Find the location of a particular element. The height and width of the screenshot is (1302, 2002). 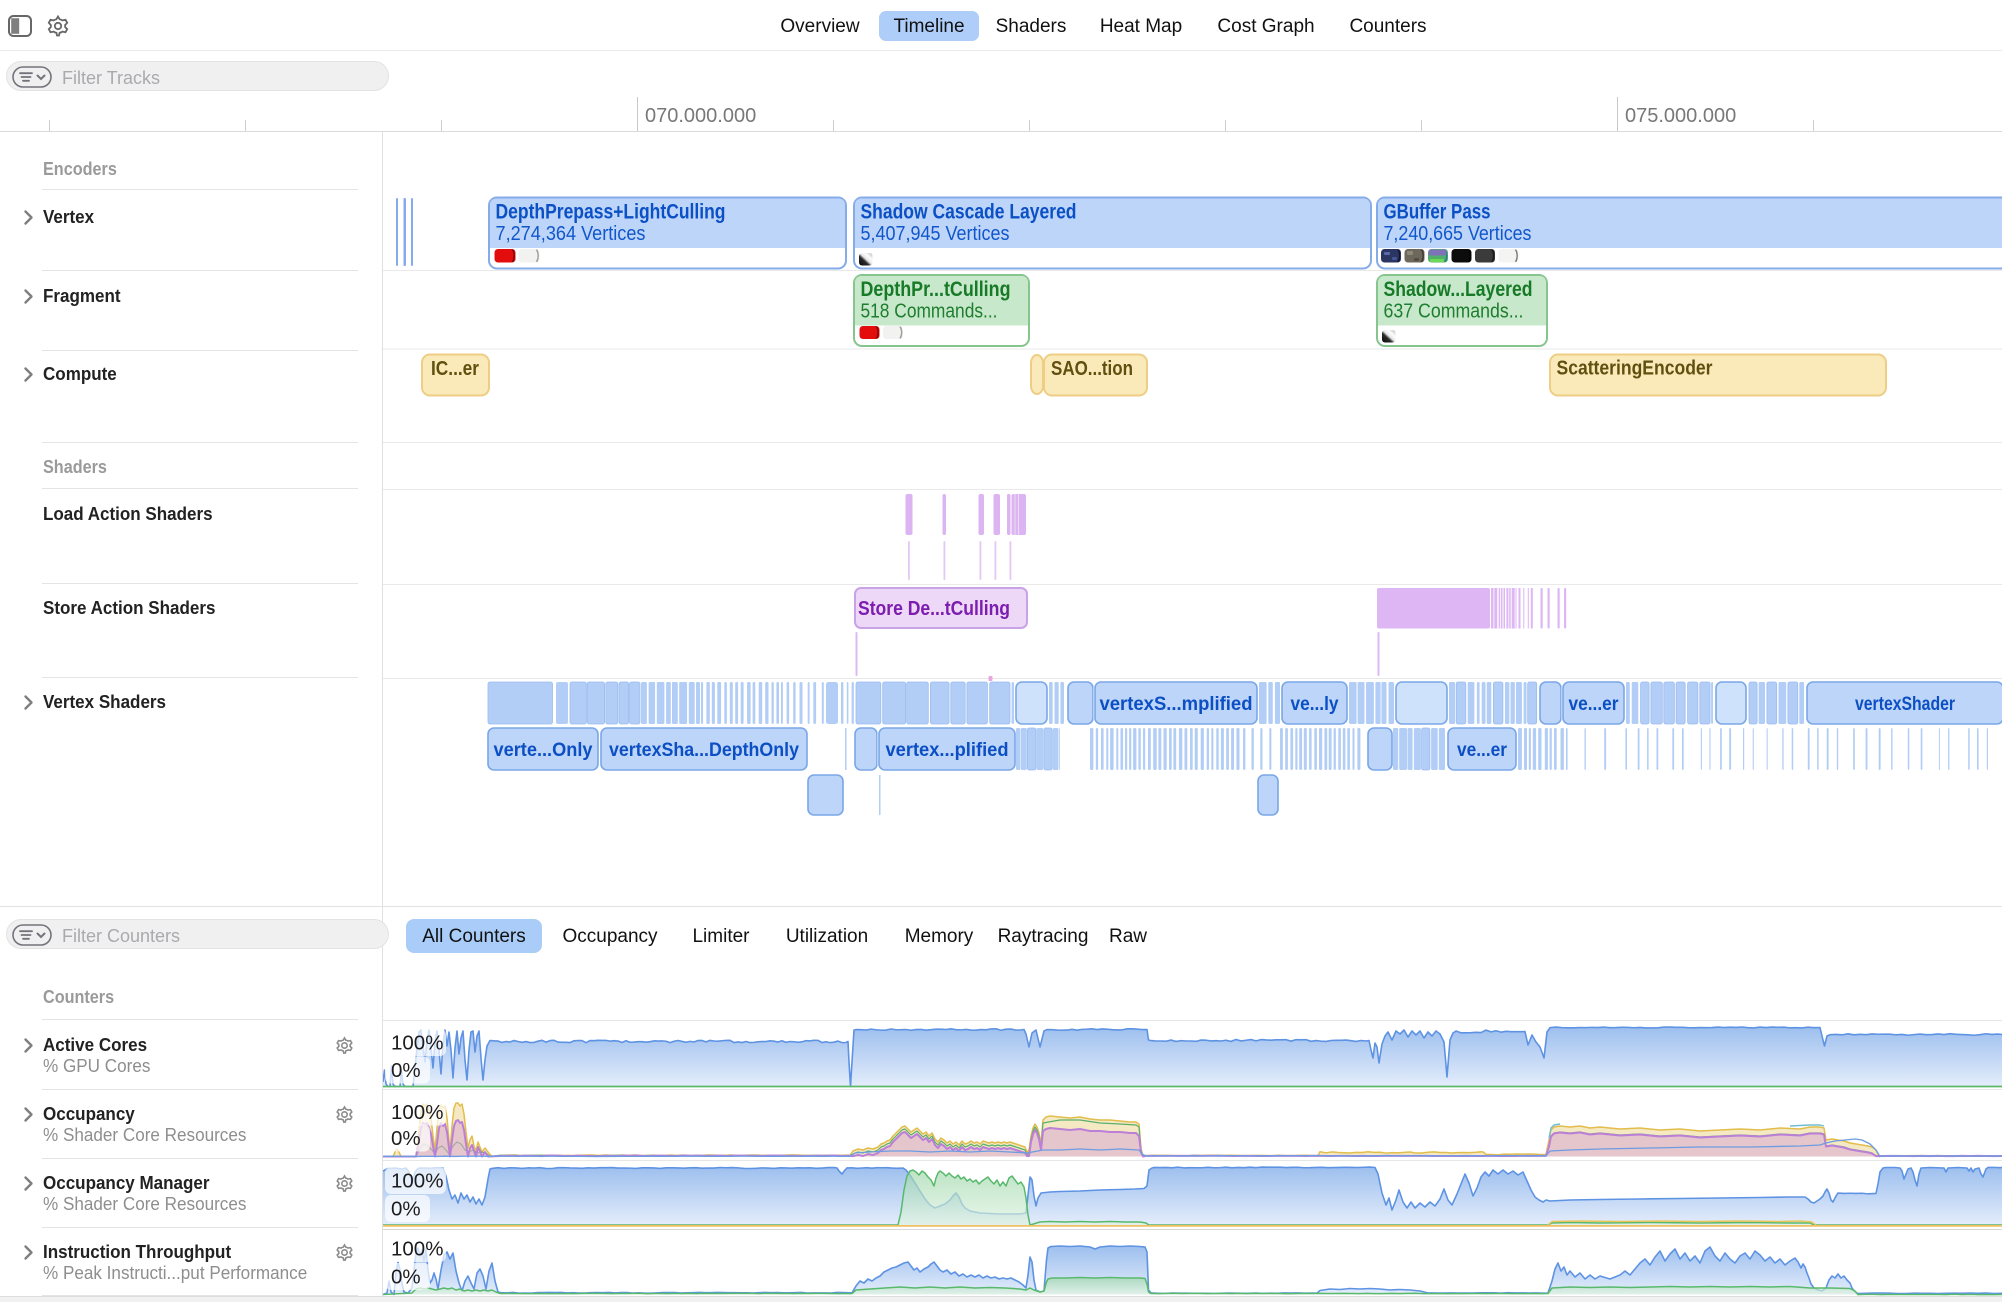

svg-text: vertexSha...DepthOnly is located at coordinates (704, 750).